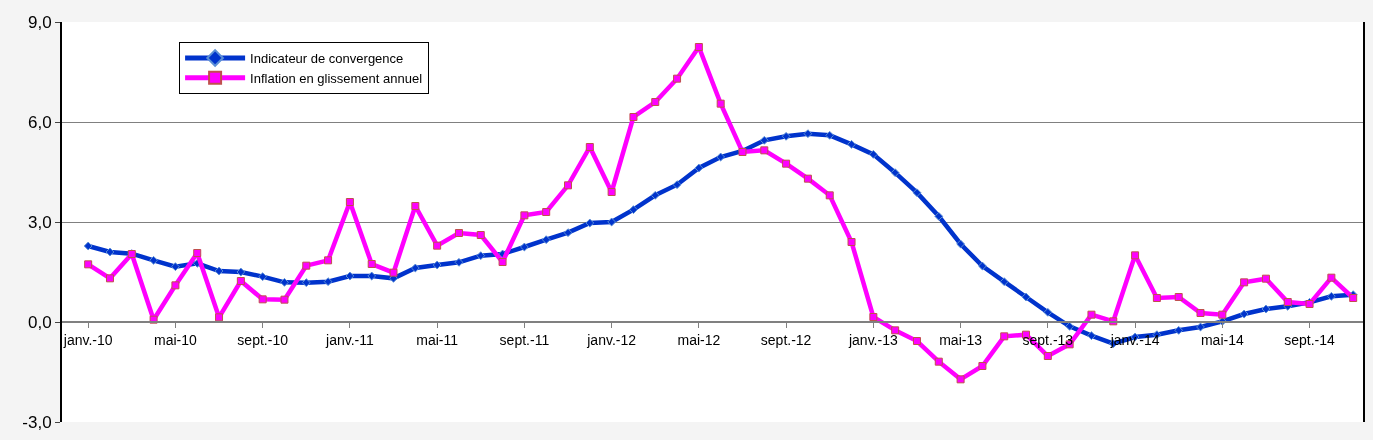  What do you see at coordinates (39, 122) in the screenshot?
I see `y-tick-label: 6,0` at bounding box center [39, 122].